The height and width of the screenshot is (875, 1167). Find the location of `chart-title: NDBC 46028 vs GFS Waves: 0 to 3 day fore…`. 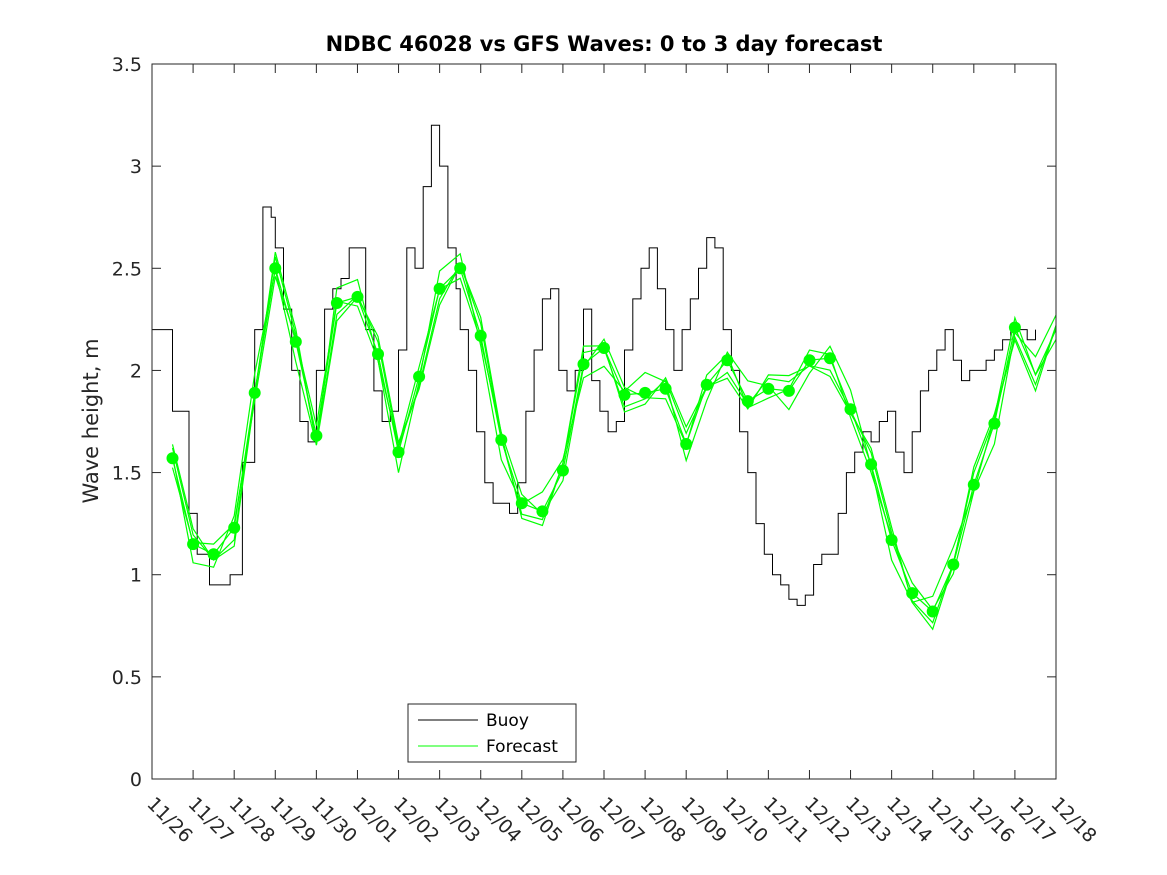

chart-title: NDBC 46028 vs GFS Waves: 0 to 3 day fore… is located at coordinates (604, 44).